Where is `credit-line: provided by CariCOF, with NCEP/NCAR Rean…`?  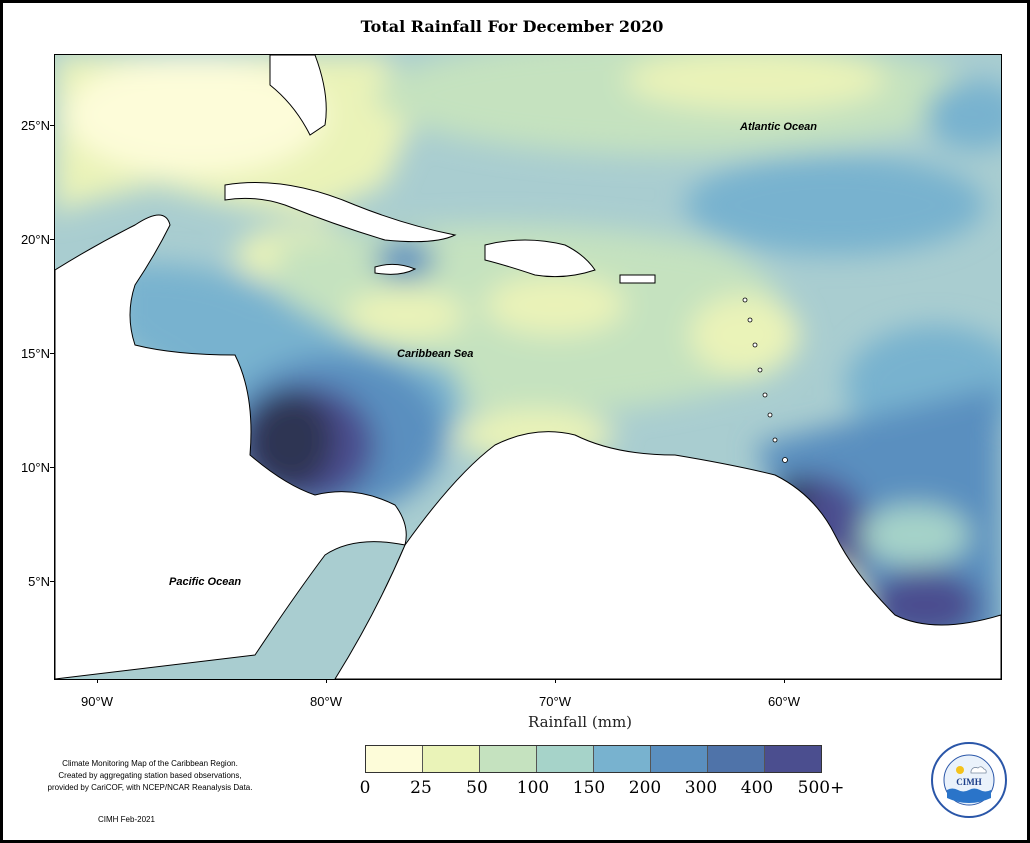
credit-line: provided by CariCOF, with NCEP/NCAR Rean… is located at coordinates (150, 787).